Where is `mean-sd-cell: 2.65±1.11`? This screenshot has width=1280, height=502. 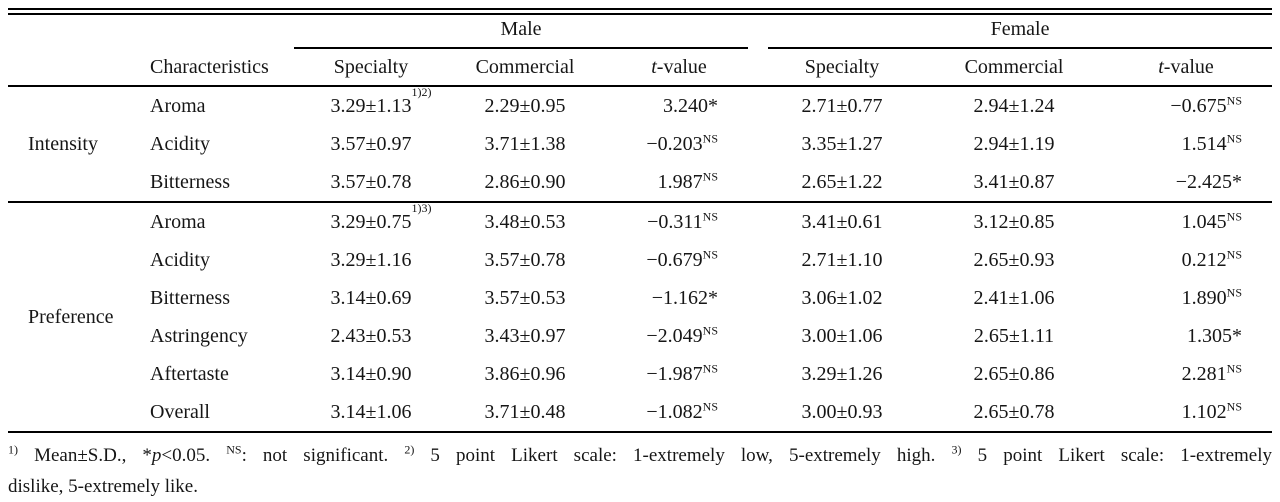
mean-sd-cell: 2.65±1.11 is located at coordinates (1014, 335).